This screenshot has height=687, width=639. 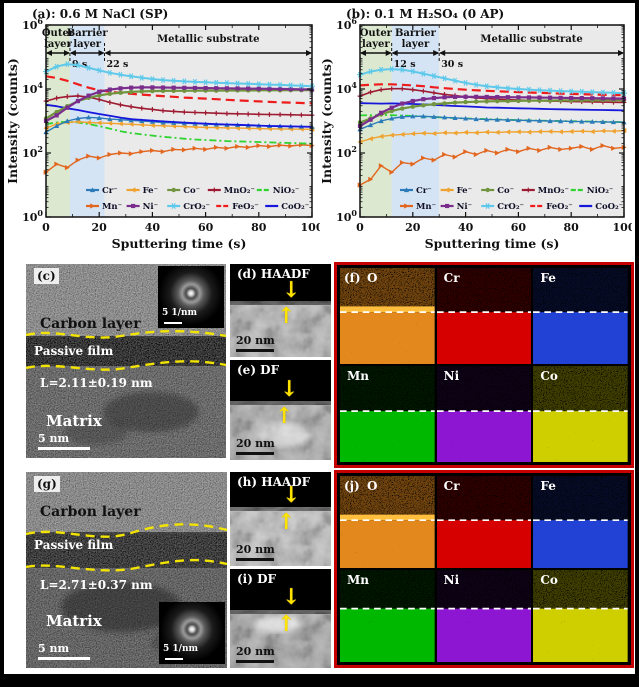 What do you see at coordinates (451, 486) in the screenshot?
I see `eds-map-label: Cr` at bounding box center [451, 486].